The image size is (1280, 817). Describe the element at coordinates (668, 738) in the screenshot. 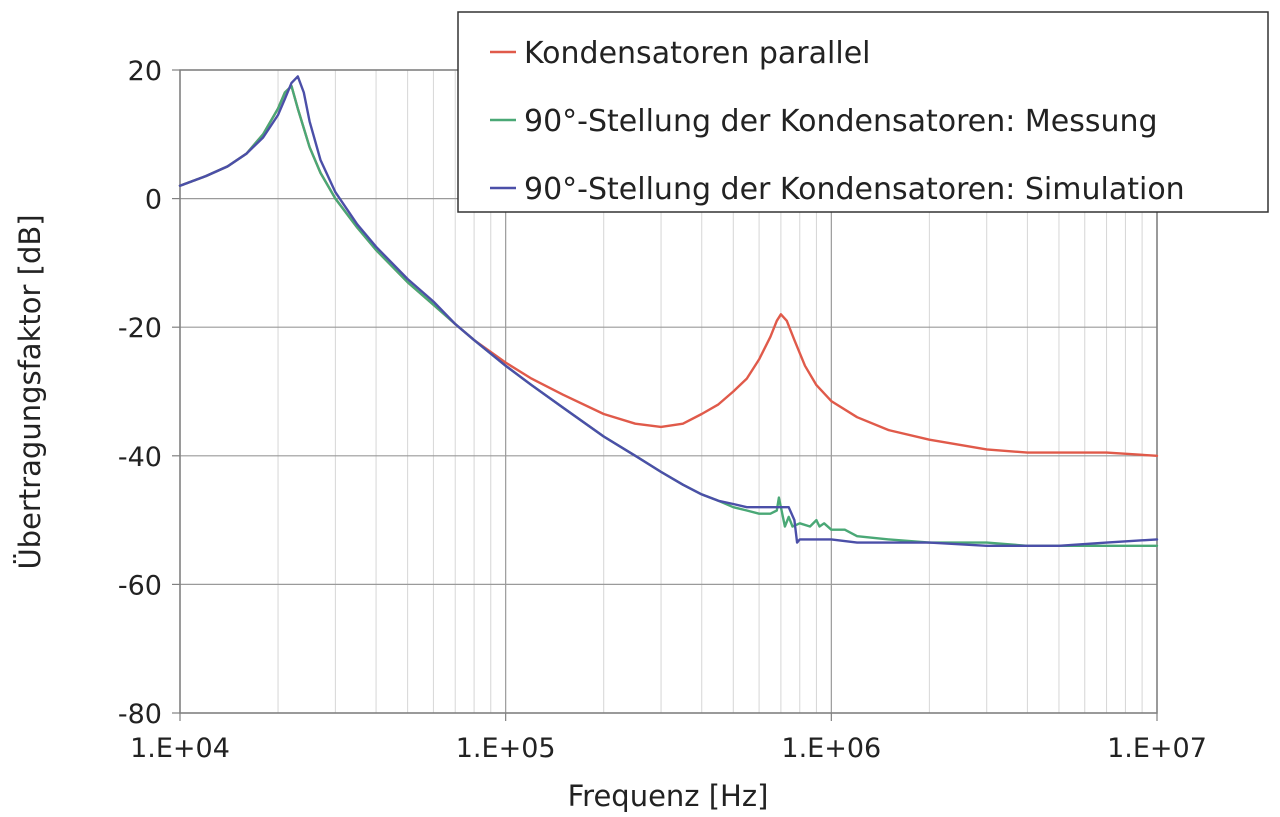

I see `x-tick-labels: 1.E+04 1.E+05 1.E+06 1.E+07` at that location.